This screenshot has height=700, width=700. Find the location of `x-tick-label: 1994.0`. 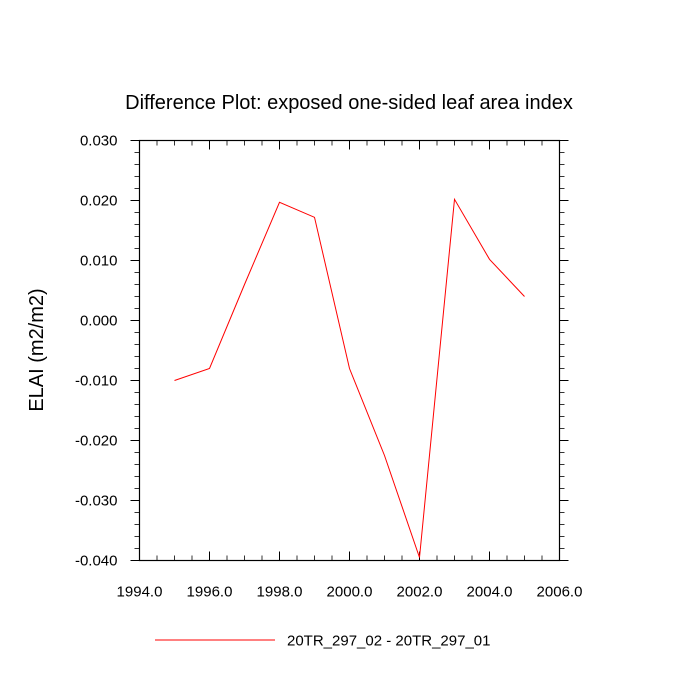

x-tick-label: 1994.0 is located at coordinates (140, 592).